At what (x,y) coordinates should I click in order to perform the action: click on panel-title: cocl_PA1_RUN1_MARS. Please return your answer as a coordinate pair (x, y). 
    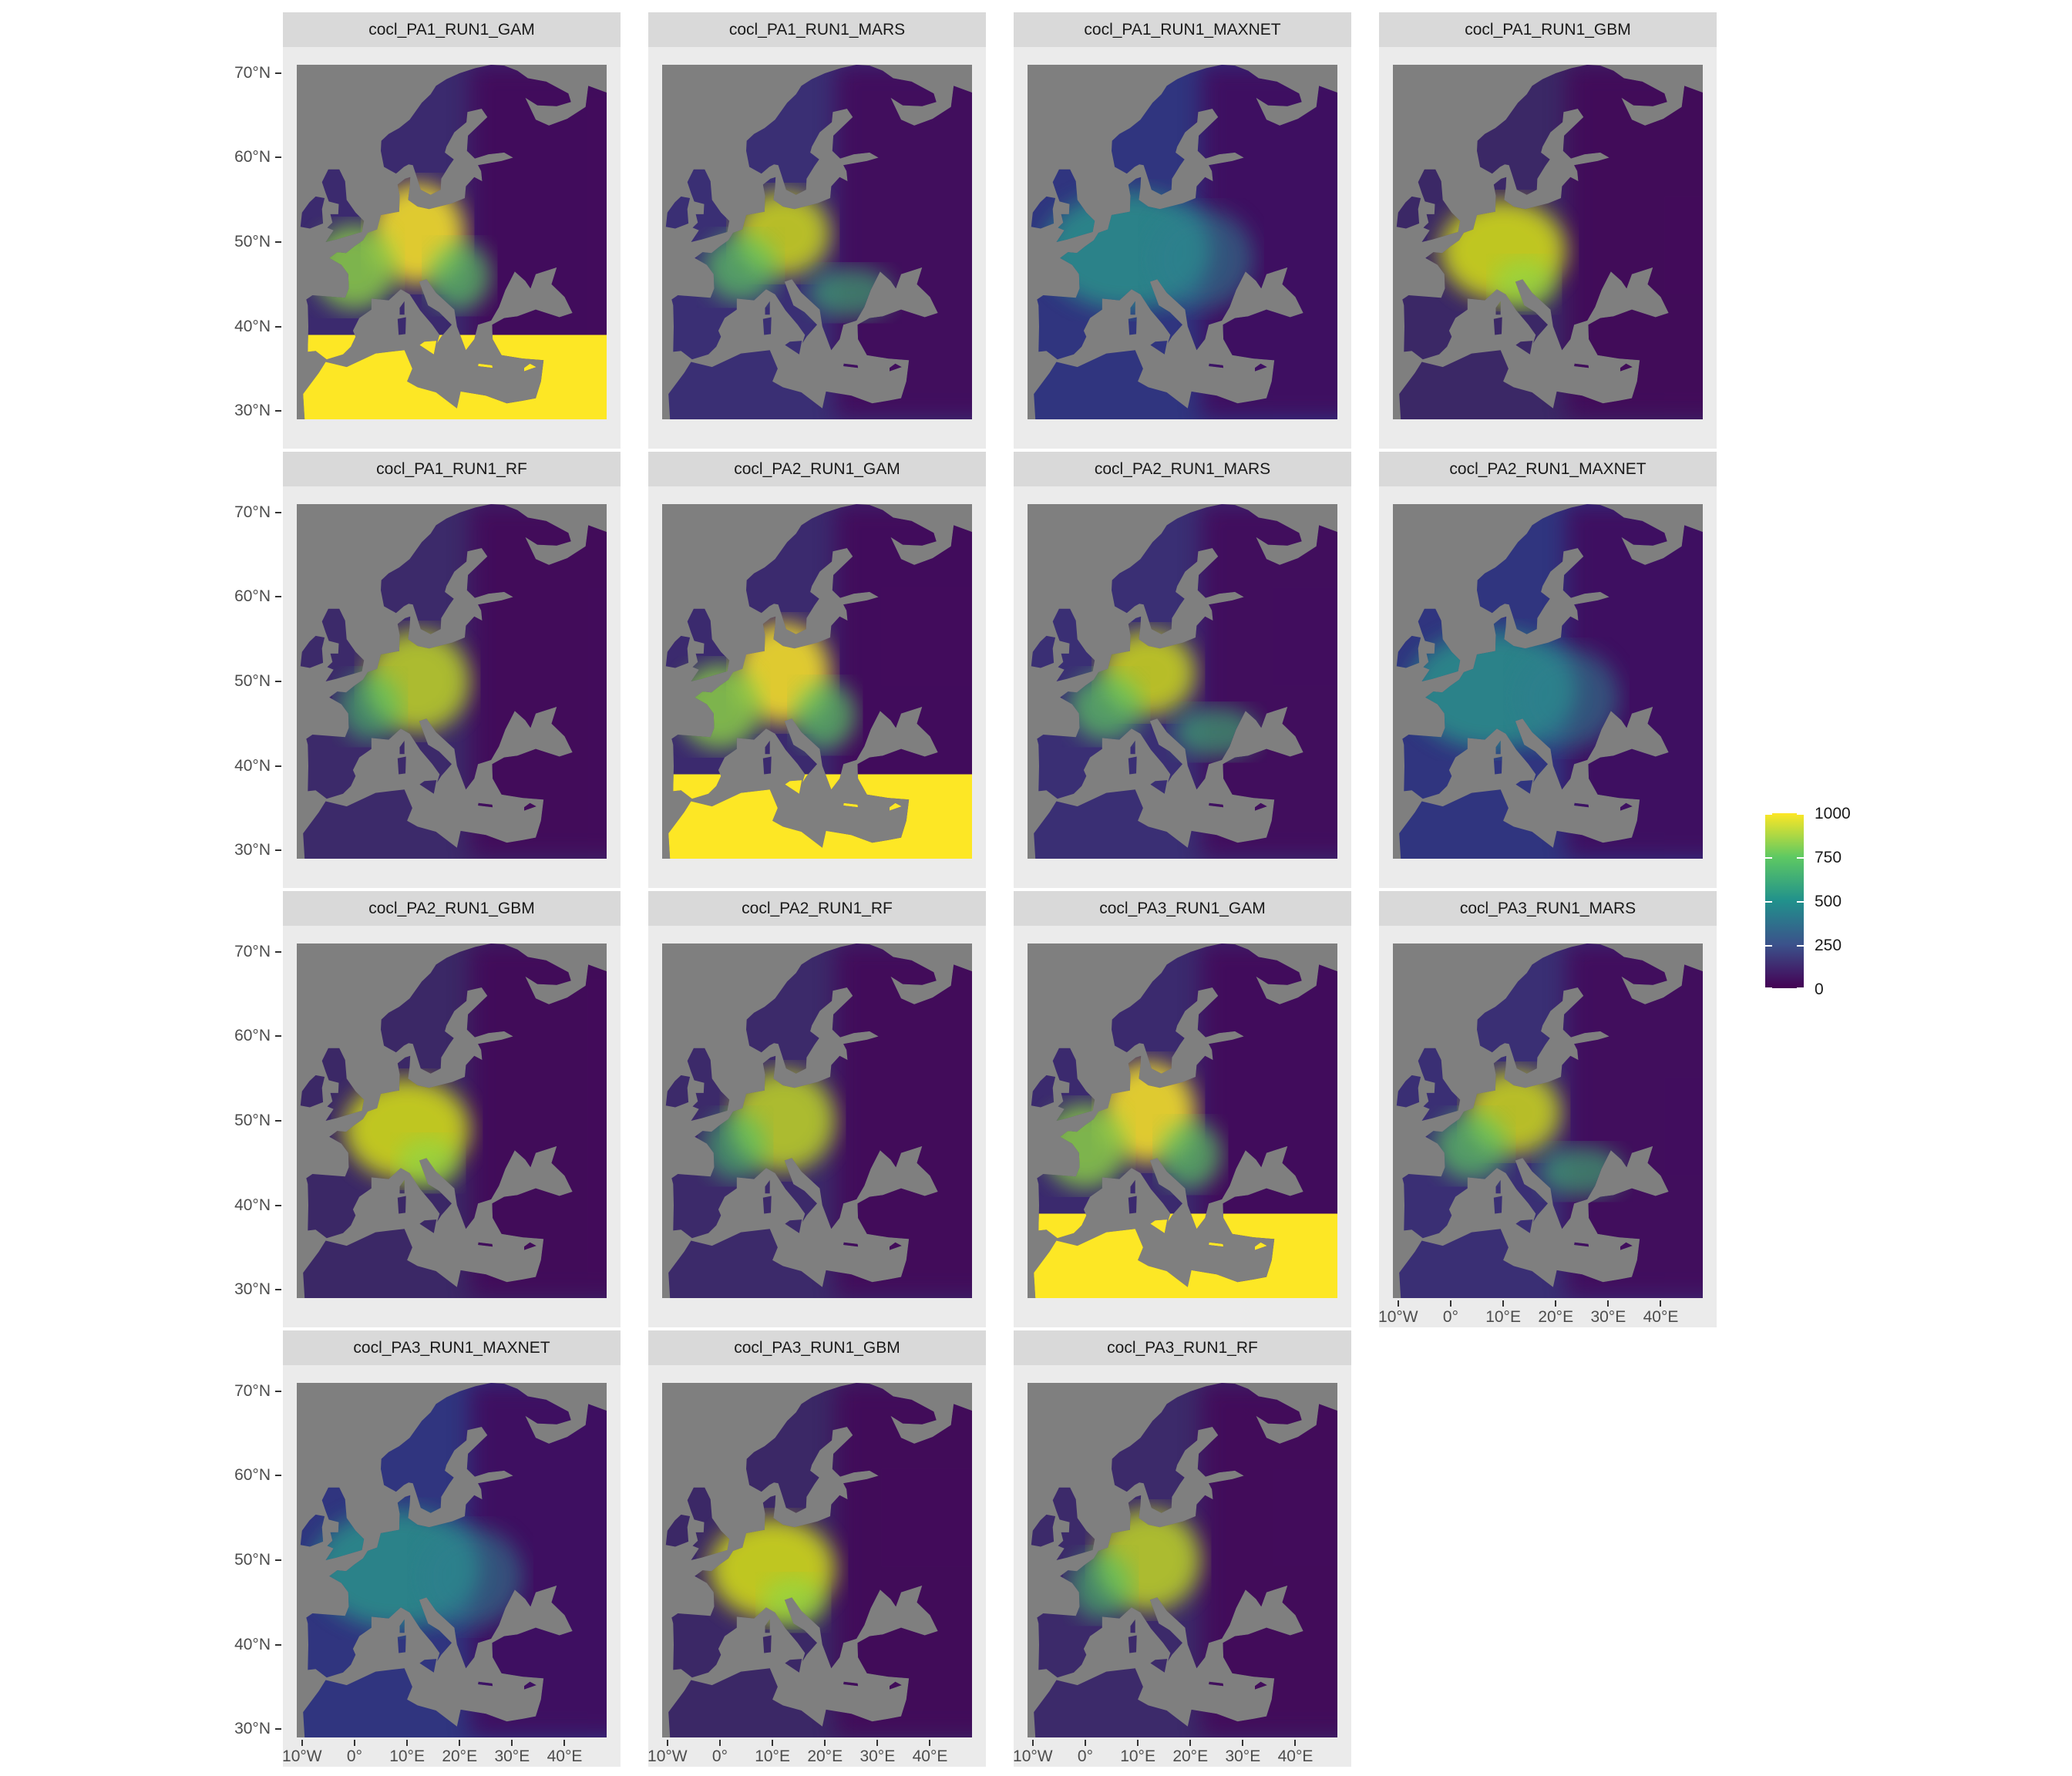
    Looking at the image, I should click on (817, 30).